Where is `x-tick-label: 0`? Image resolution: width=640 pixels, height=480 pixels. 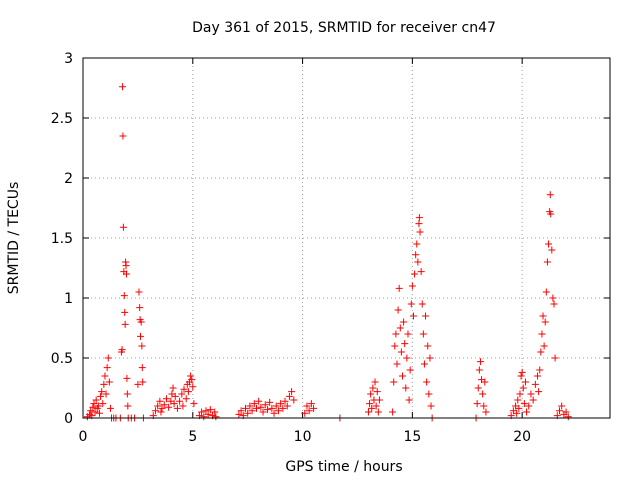 x-tick-label: 0 is located at coordinates (83, 437).